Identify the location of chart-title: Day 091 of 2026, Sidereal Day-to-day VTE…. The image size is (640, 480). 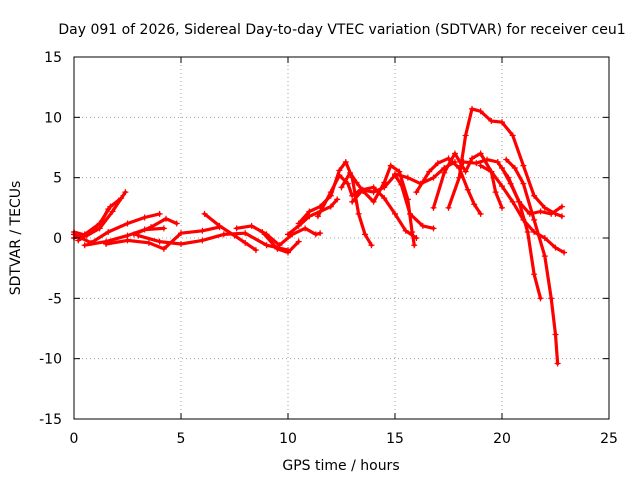
(341, 30).